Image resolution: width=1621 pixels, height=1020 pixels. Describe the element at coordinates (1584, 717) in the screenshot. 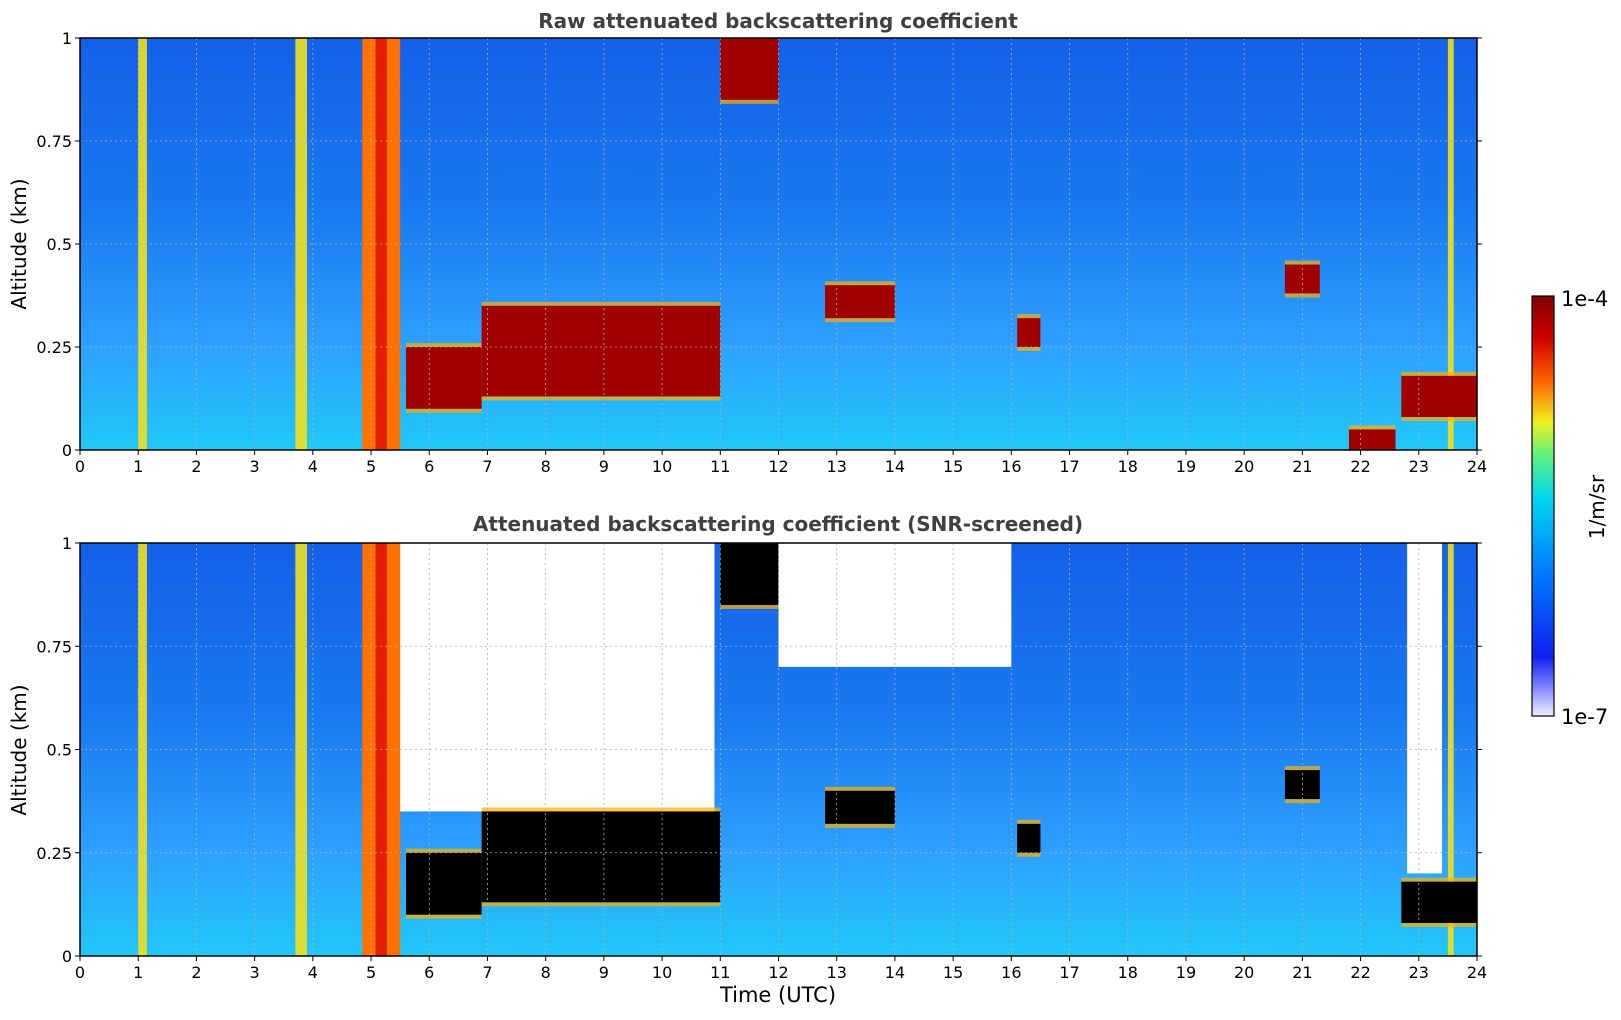

I see `colorbar-min-label: 1e-7` at that location.